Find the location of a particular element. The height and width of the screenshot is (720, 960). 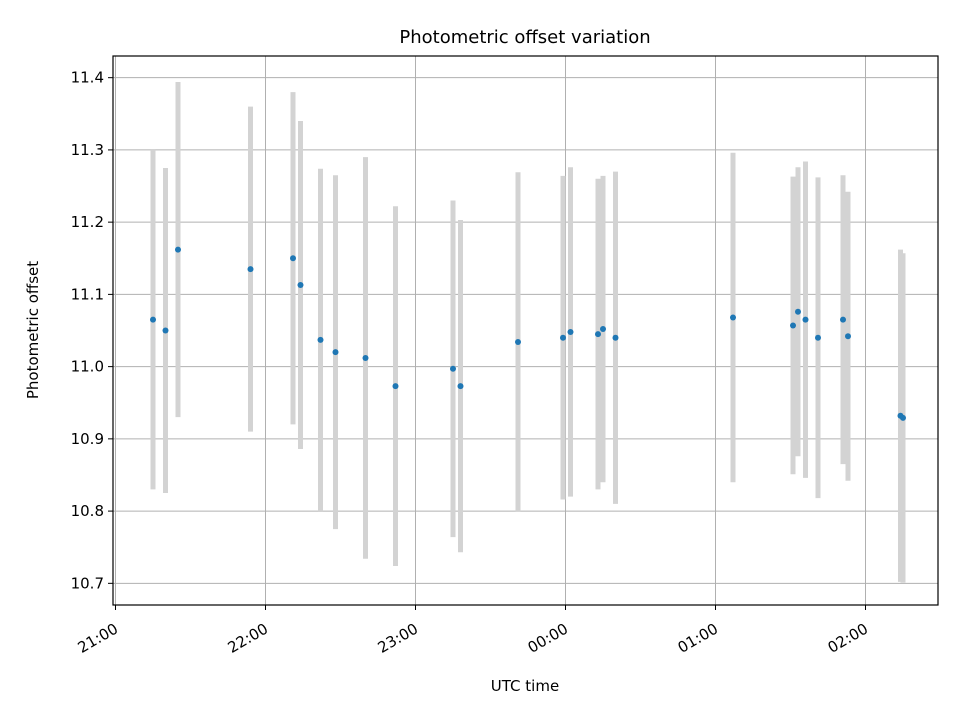

y-tick-label: 11.4 is located at coordinates (87, 78).